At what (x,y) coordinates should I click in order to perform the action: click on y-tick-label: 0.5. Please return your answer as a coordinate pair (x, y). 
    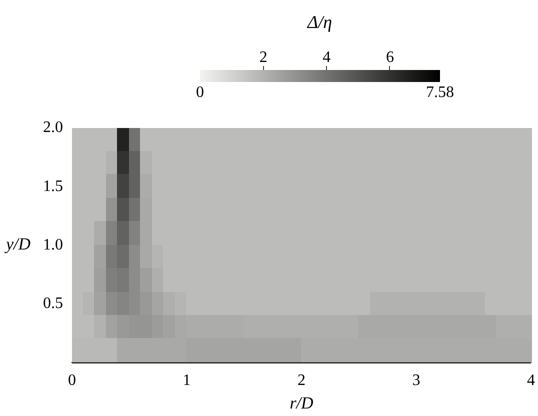
    Looking at the image, I should click on (53, 303).